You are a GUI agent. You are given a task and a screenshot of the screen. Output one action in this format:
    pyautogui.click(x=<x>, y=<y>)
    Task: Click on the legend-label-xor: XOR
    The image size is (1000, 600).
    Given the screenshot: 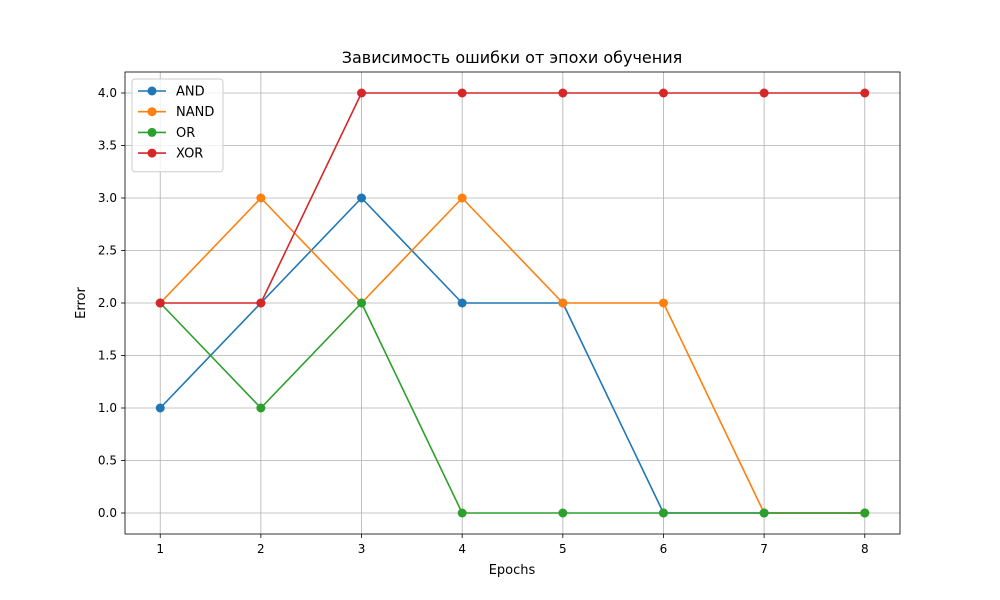 What is the action you would take?
    pyautogui.click(x=189, y=154)
    